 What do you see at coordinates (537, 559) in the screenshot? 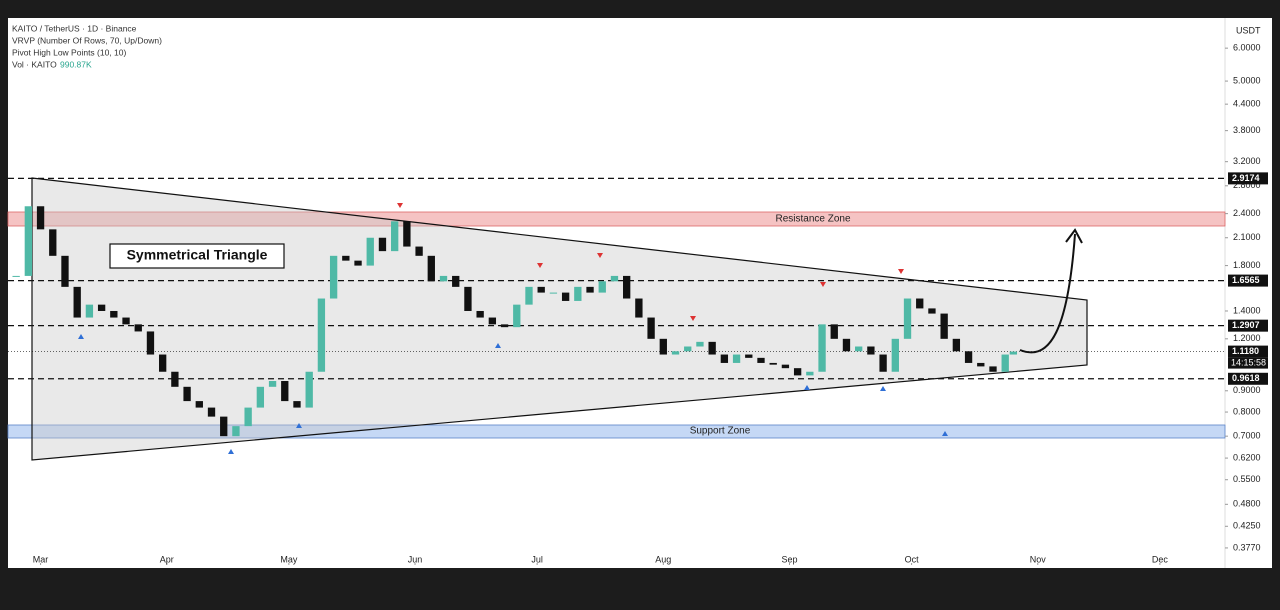
I see `x-tick-label: Jul` at bounding box center [537, 559].